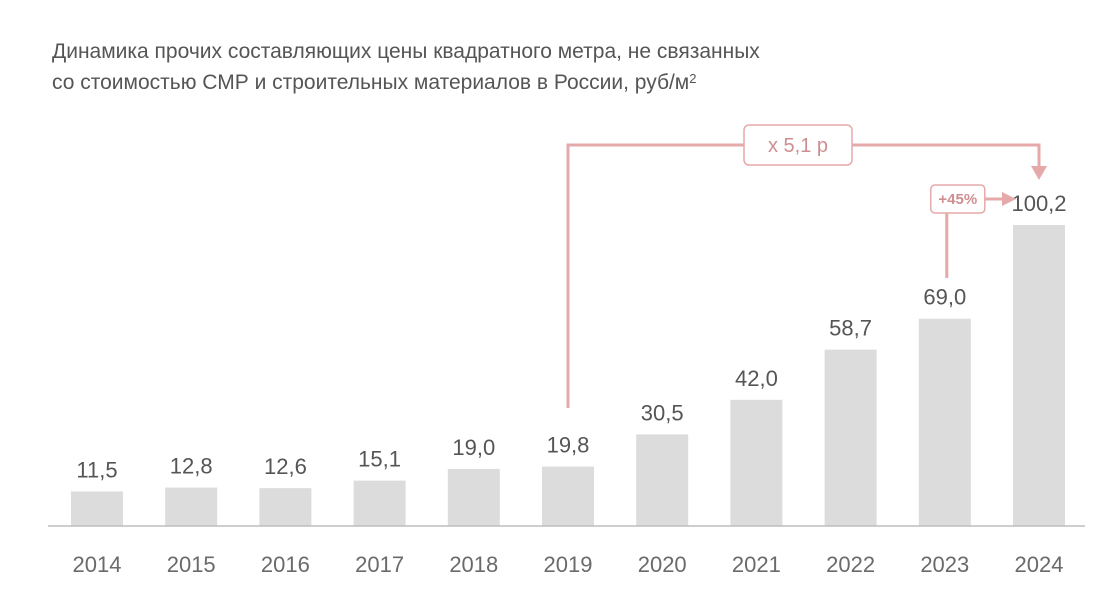 The width and height of the screenshot is (1096, 597). Describe the element at coordinates (473, 447) in the screenshot. I see `value-label-2018: 19,0` at that location.